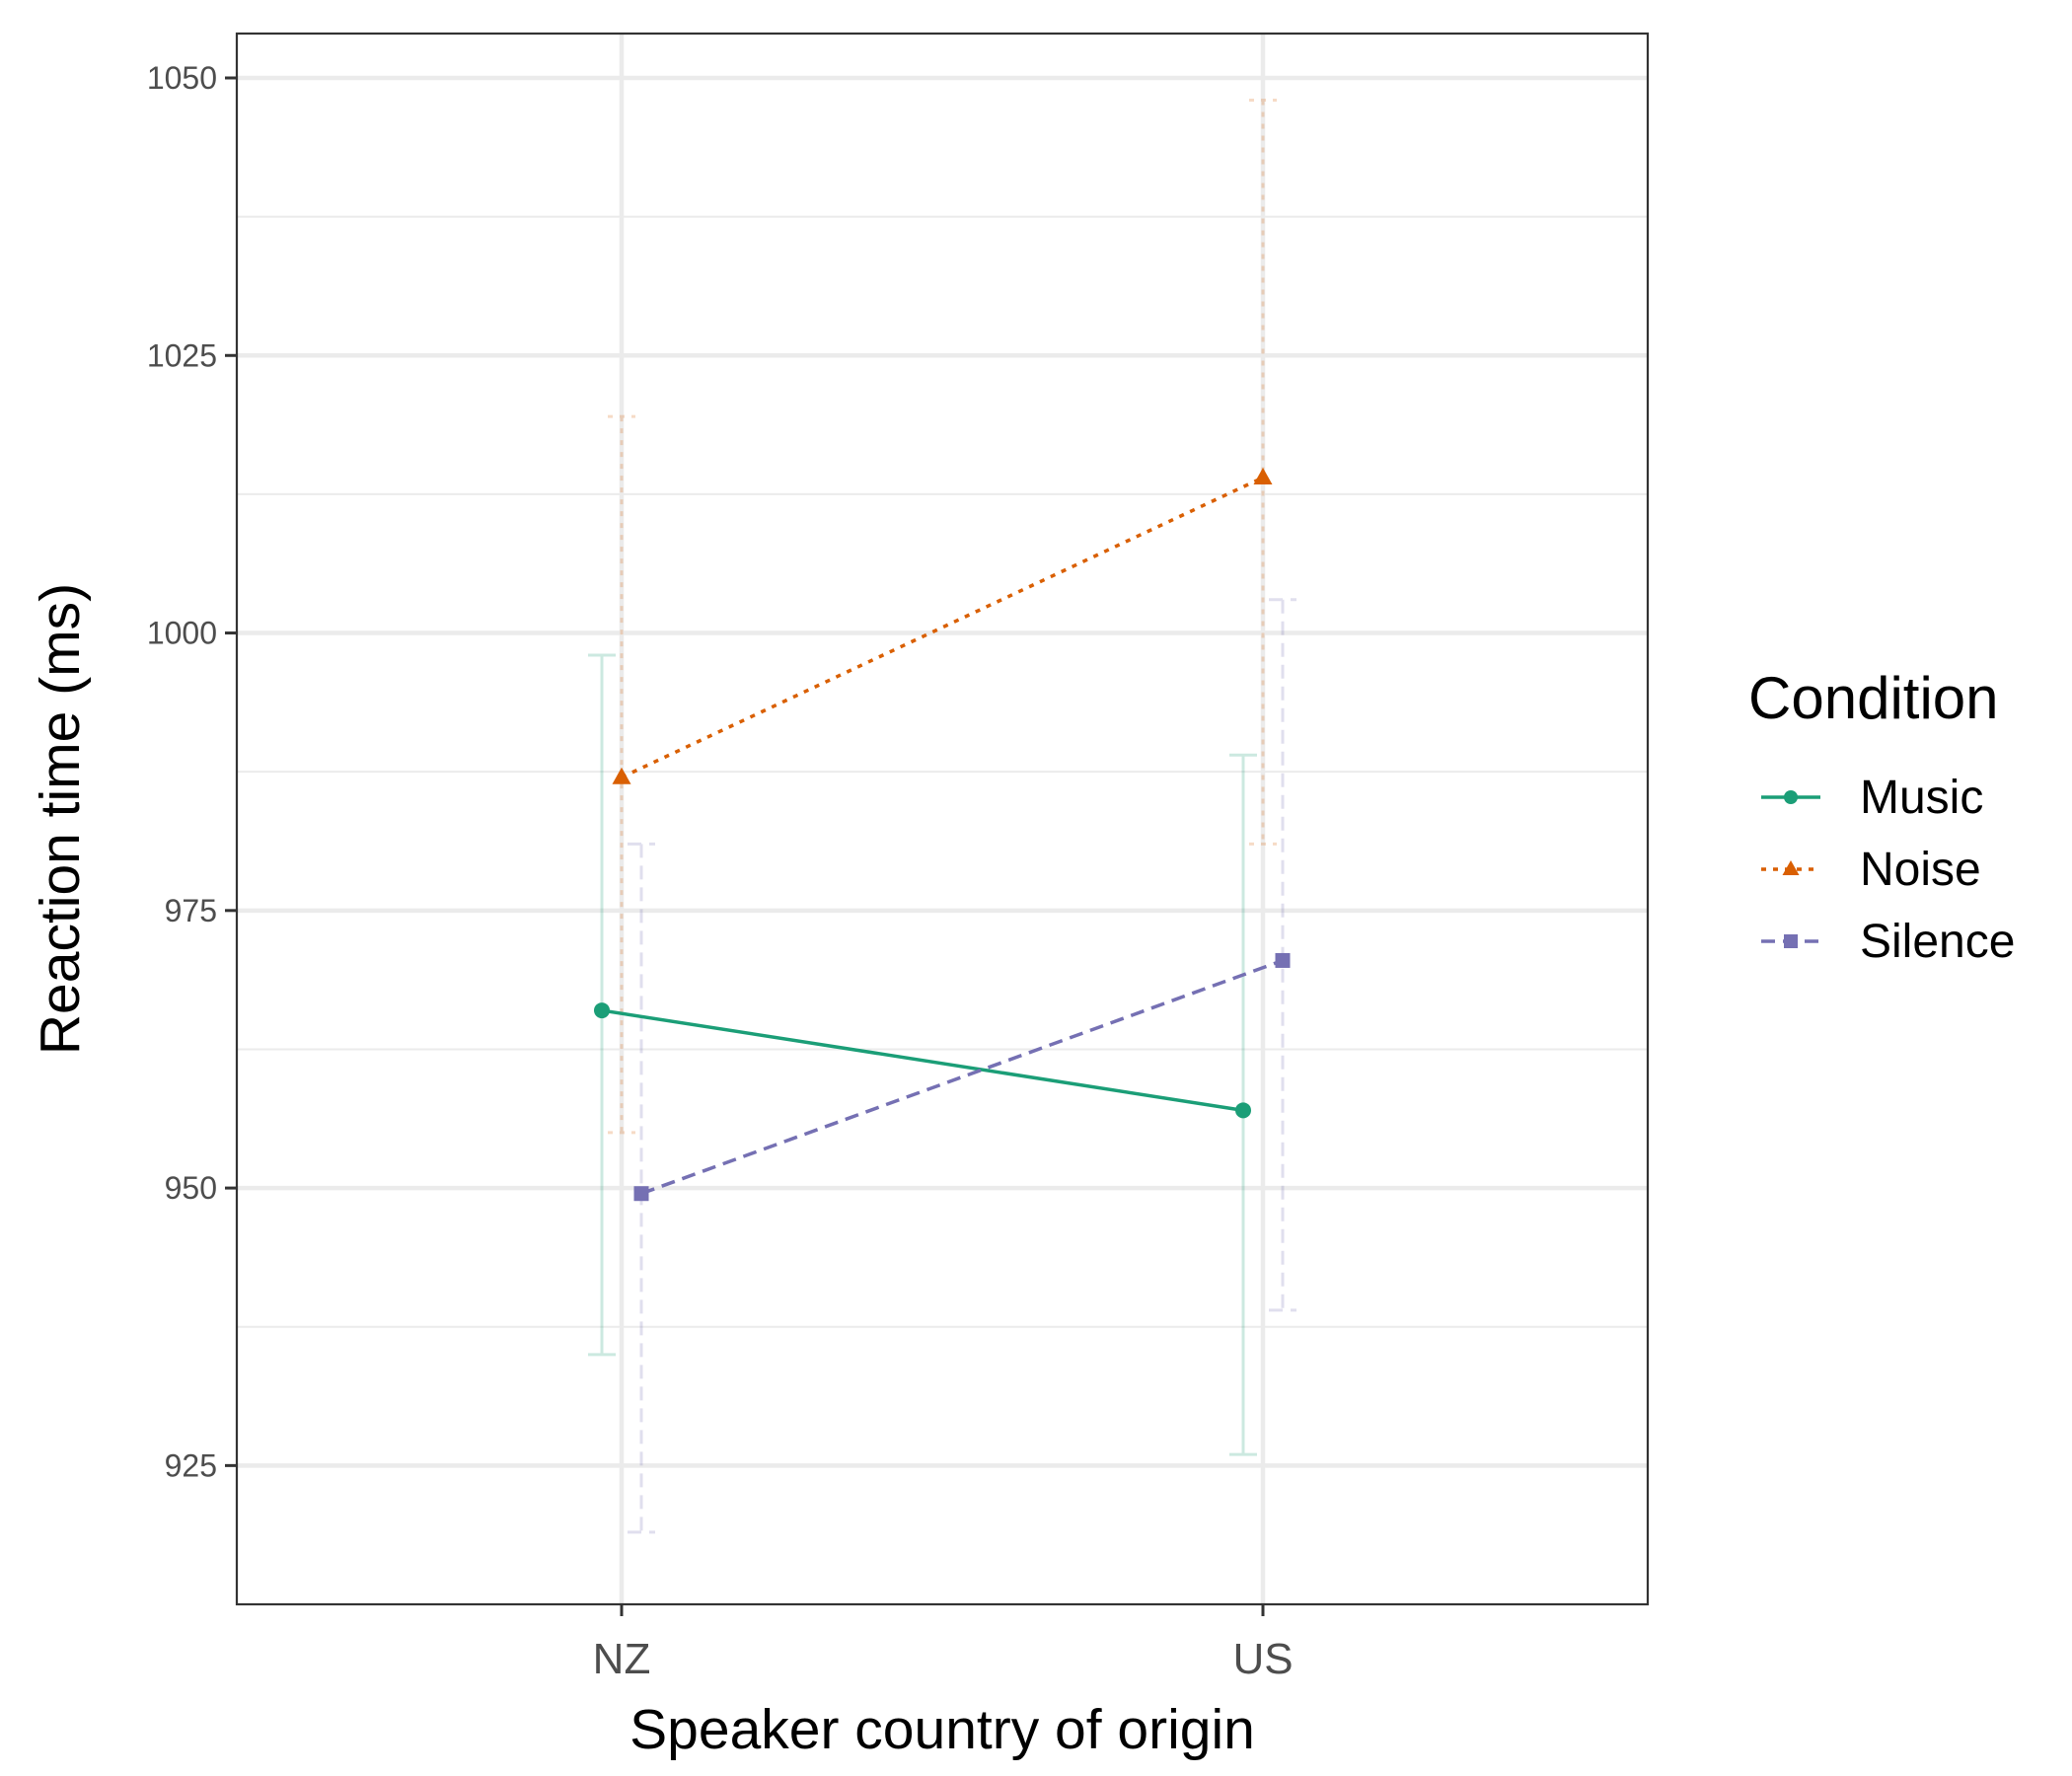 The height and width of the screenshot is (1776, 2072). What do you see at coordinates (191, 911) in the screenshot?
I see `y-tick-label: 975` at bounding box center [191, 911].